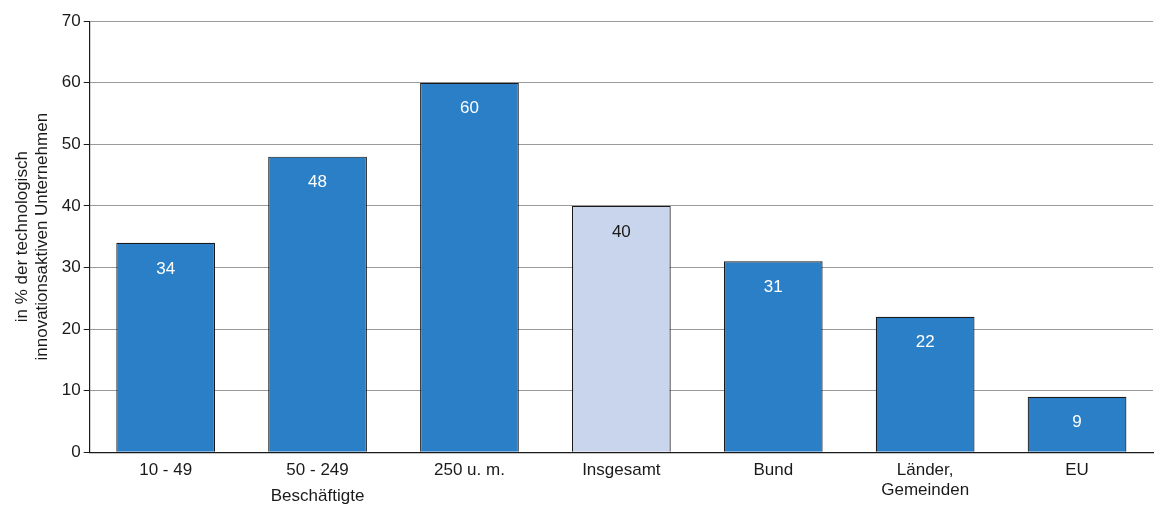  I want to click on y-tick-label: 30, so click(71, 267).